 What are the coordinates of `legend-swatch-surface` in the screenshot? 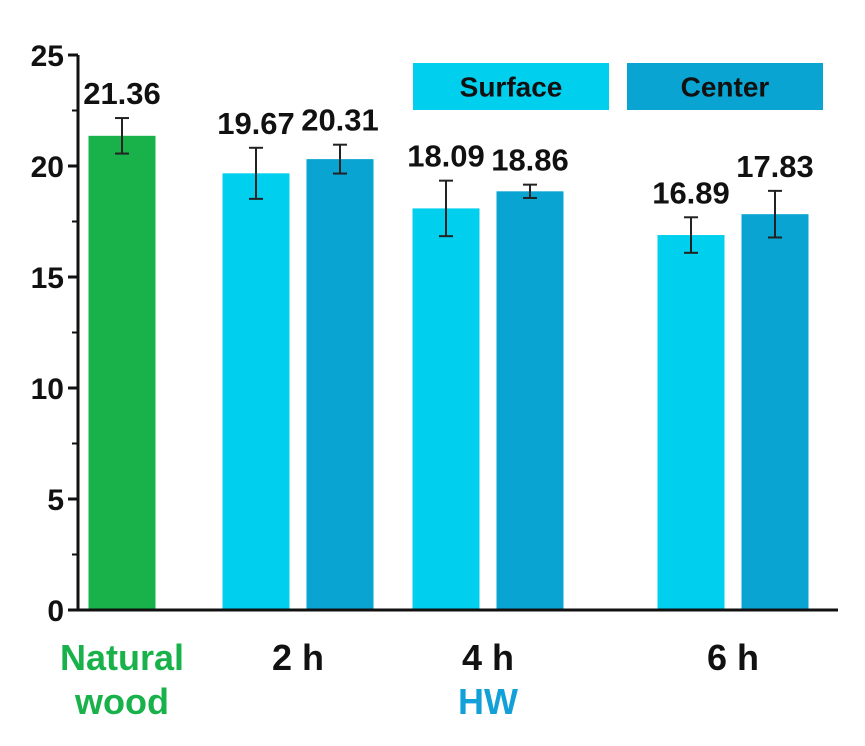 It's located at (511, 86).